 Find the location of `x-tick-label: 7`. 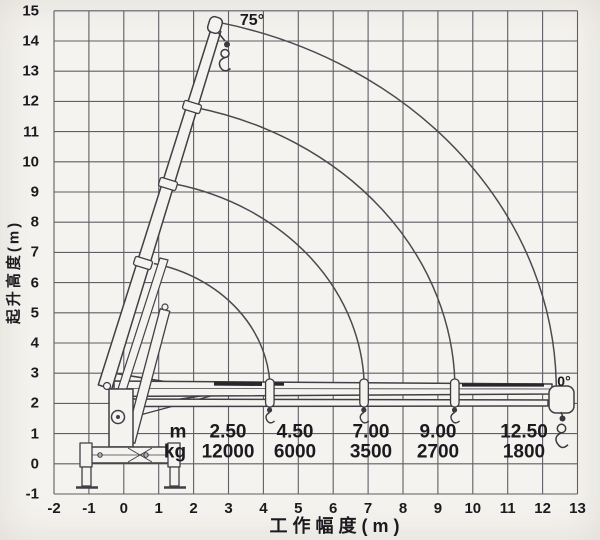

x-tick-label: 7 is located at coordinates (368, 508).